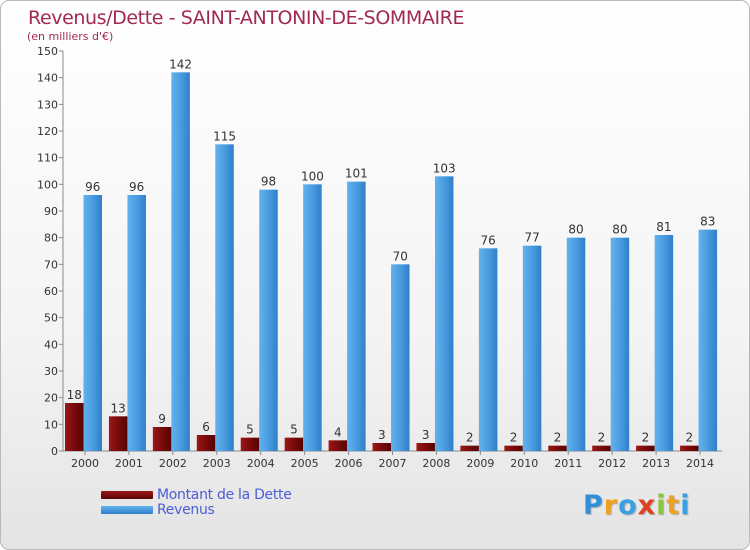  What do you see at coordinates (118, 408) in the screenshot?
I see `data-label-dette: 13` at bounding box center [118, 408].